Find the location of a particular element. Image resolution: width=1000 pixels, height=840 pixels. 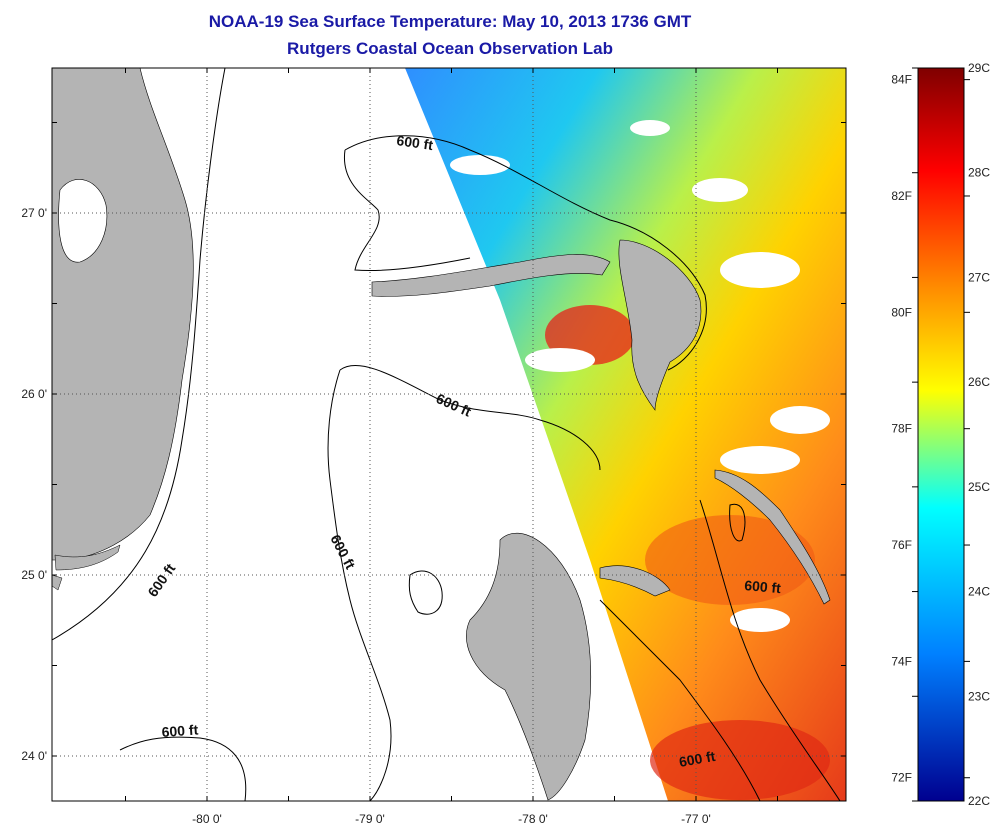

colorbar-celsius-label: 28C is located at coordinates (979, 173).